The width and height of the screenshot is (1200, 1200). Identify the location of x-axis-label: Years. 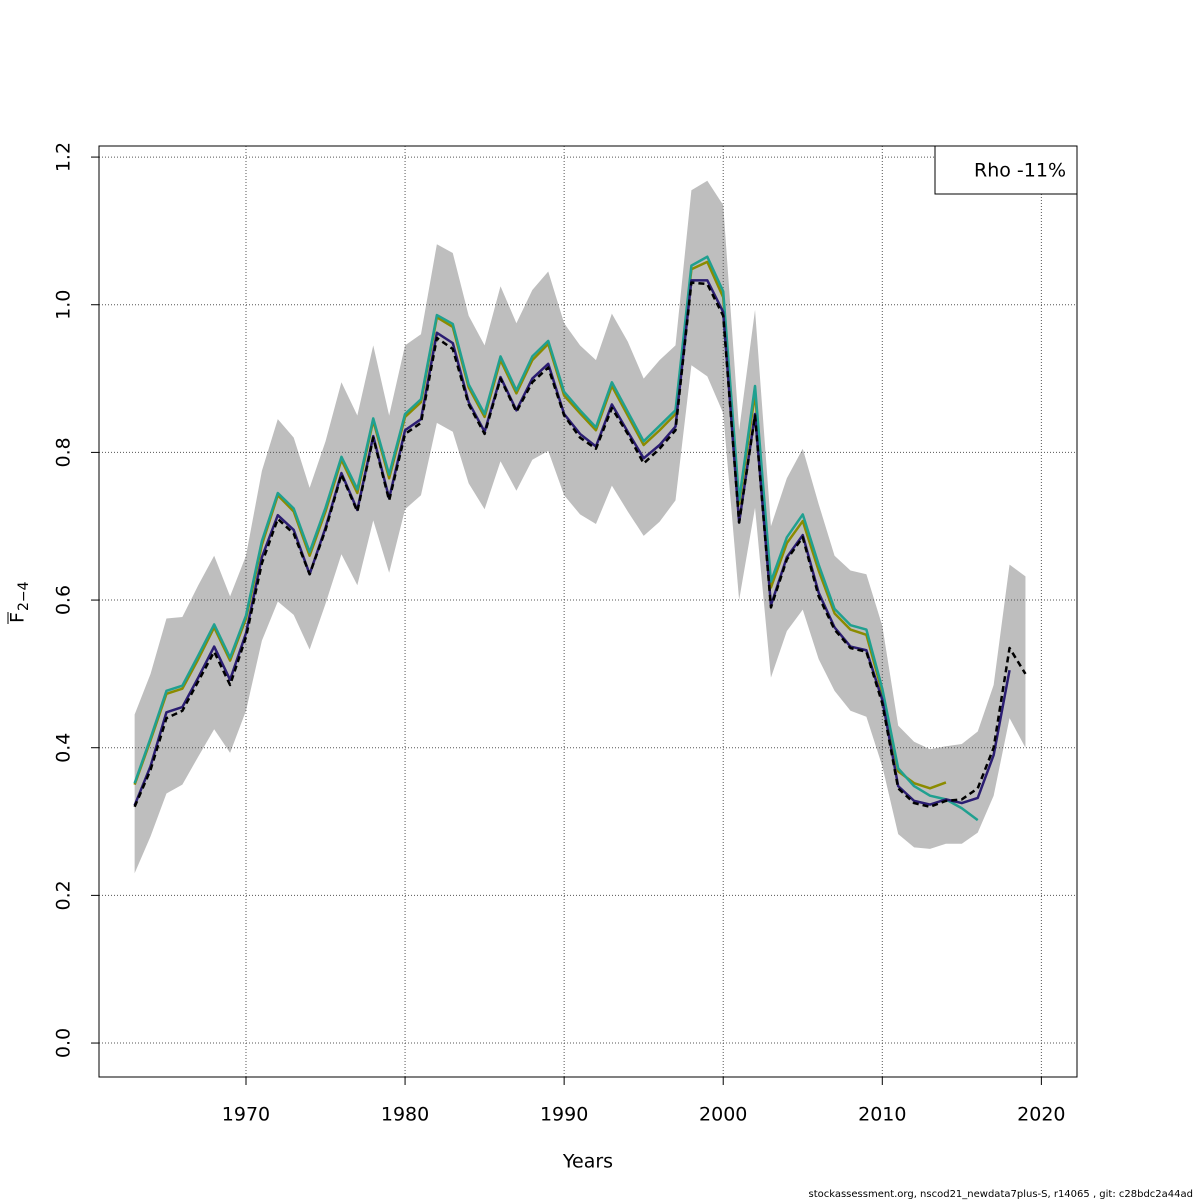
(587, 1162).